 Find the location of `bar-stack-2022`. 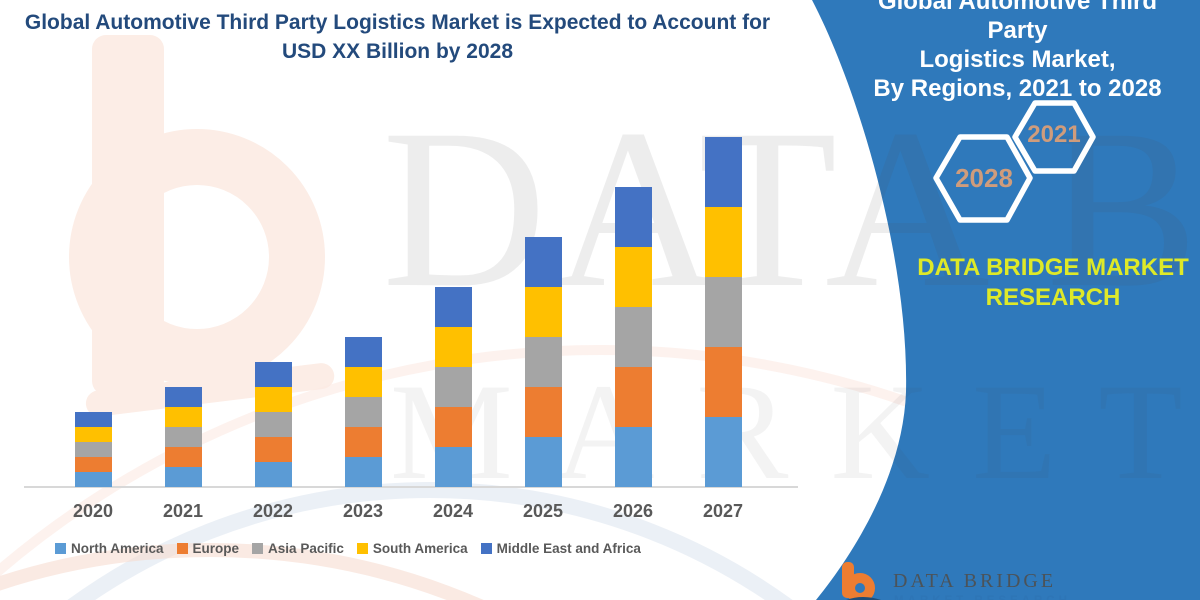

bar-stack-2022 is located at coordinates (273, 424).